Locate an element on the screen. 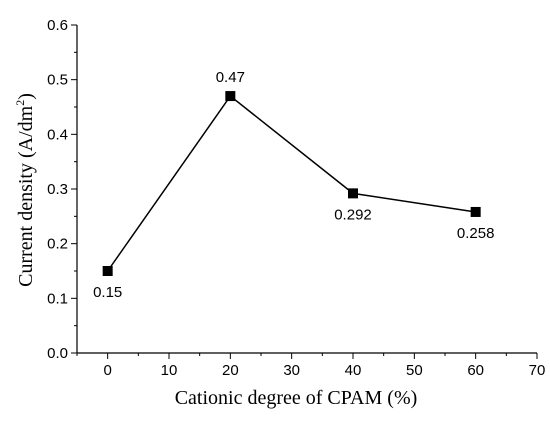 The height and width of the screenshot is (422, 550). x-tick-label: 30 is located at coordinates (291, 370).